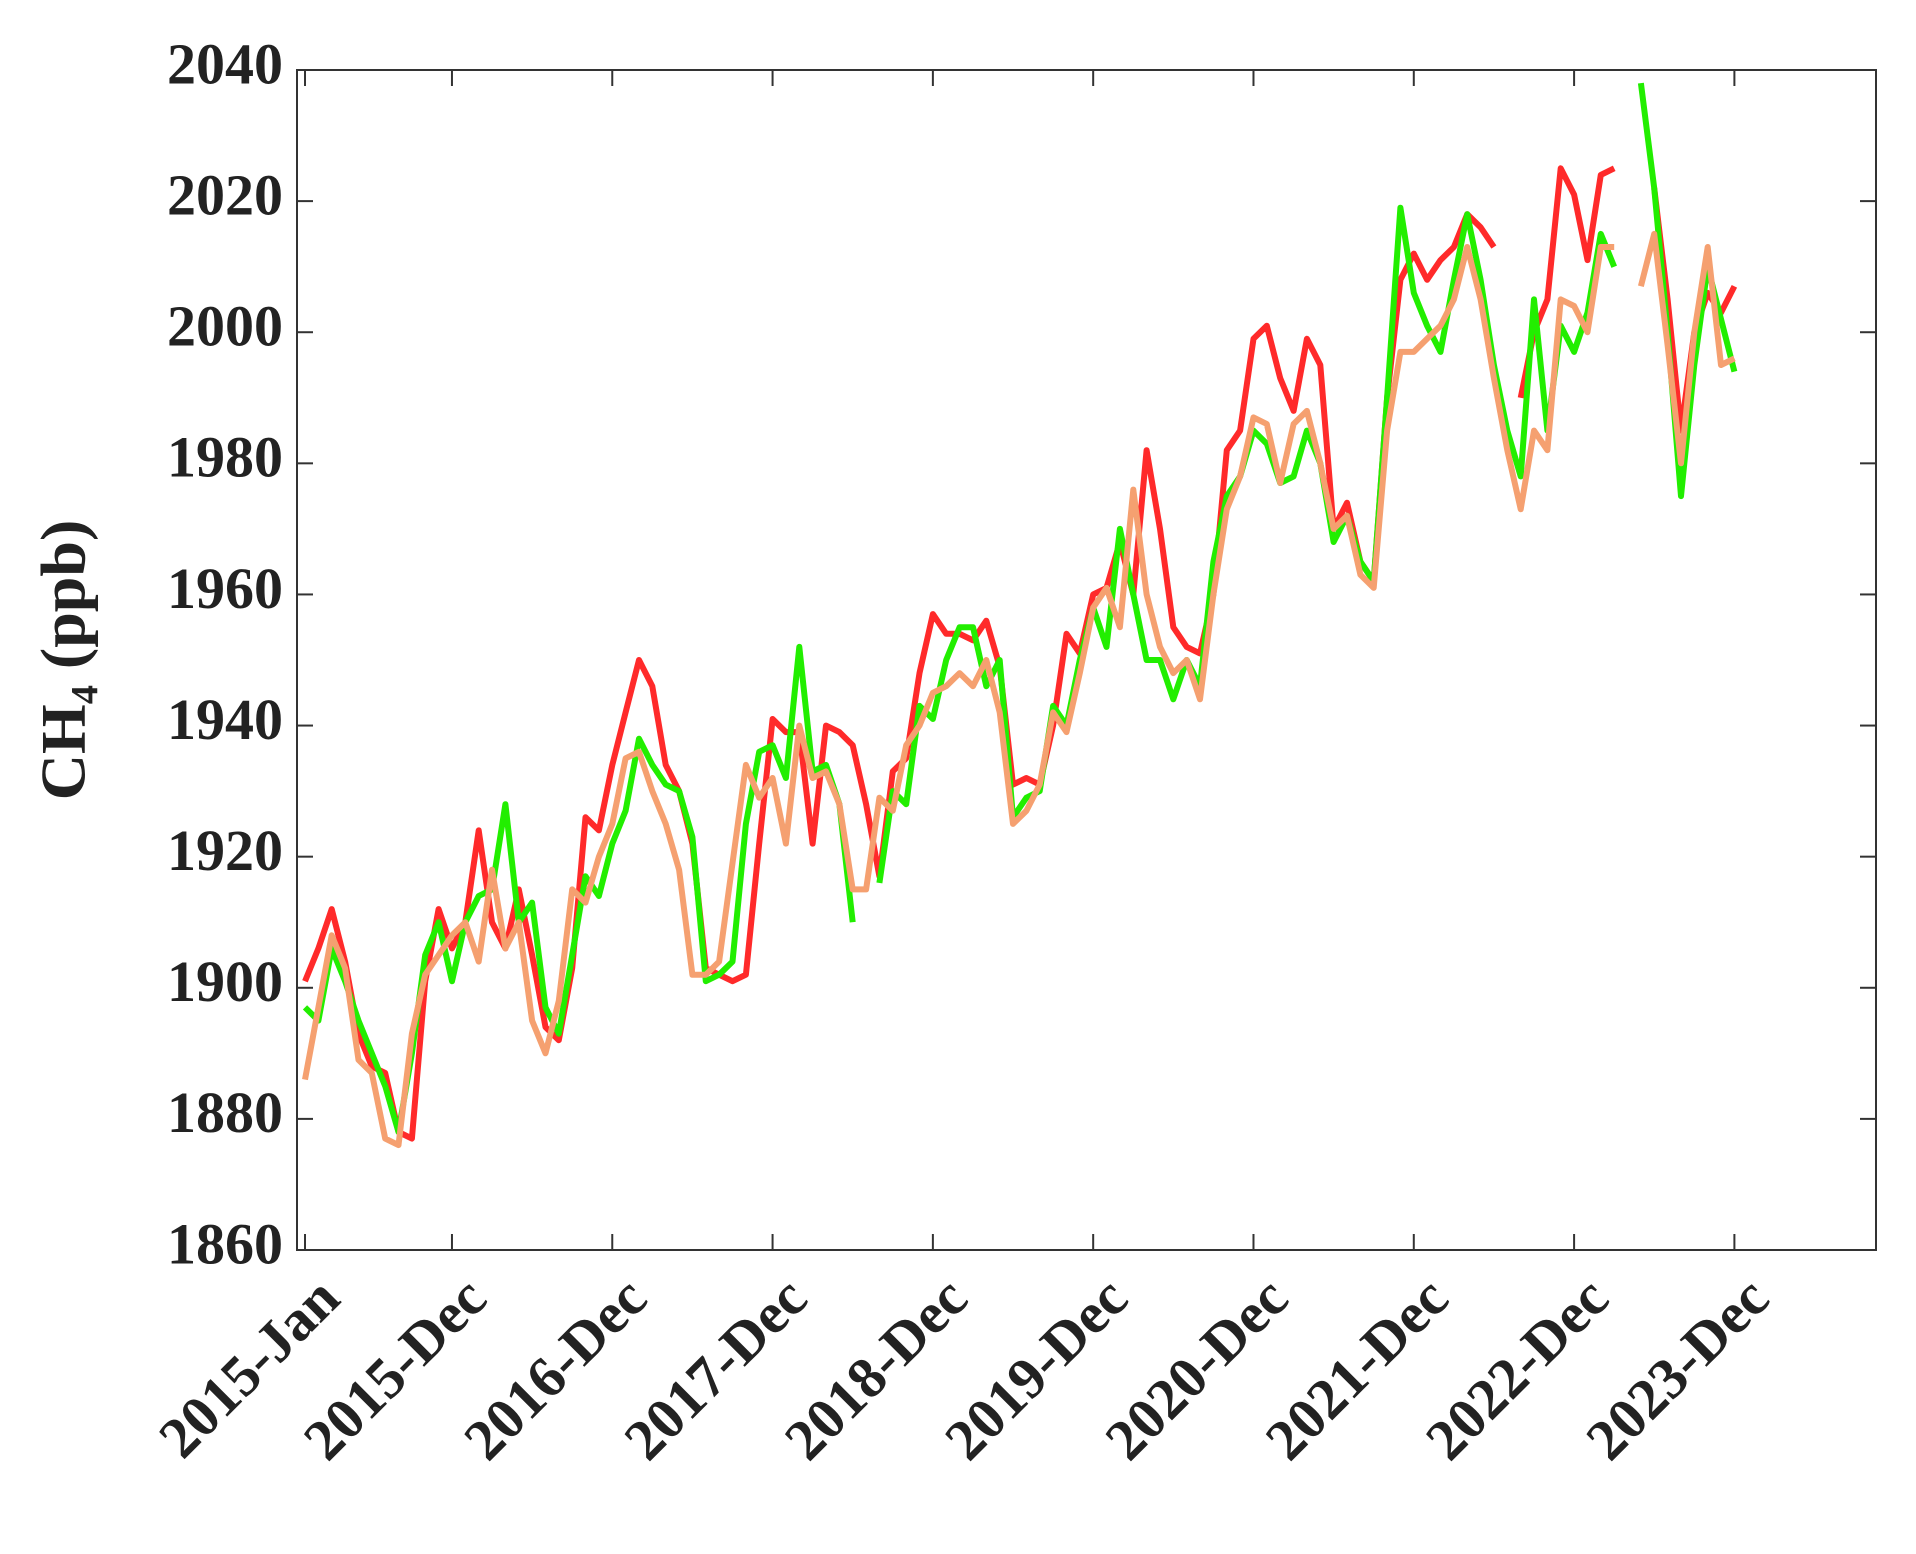  What do you see at coordinates (225, 719) in the screenshot?
I see `y-tick-label: 1940` at bounding box center [225, 719].